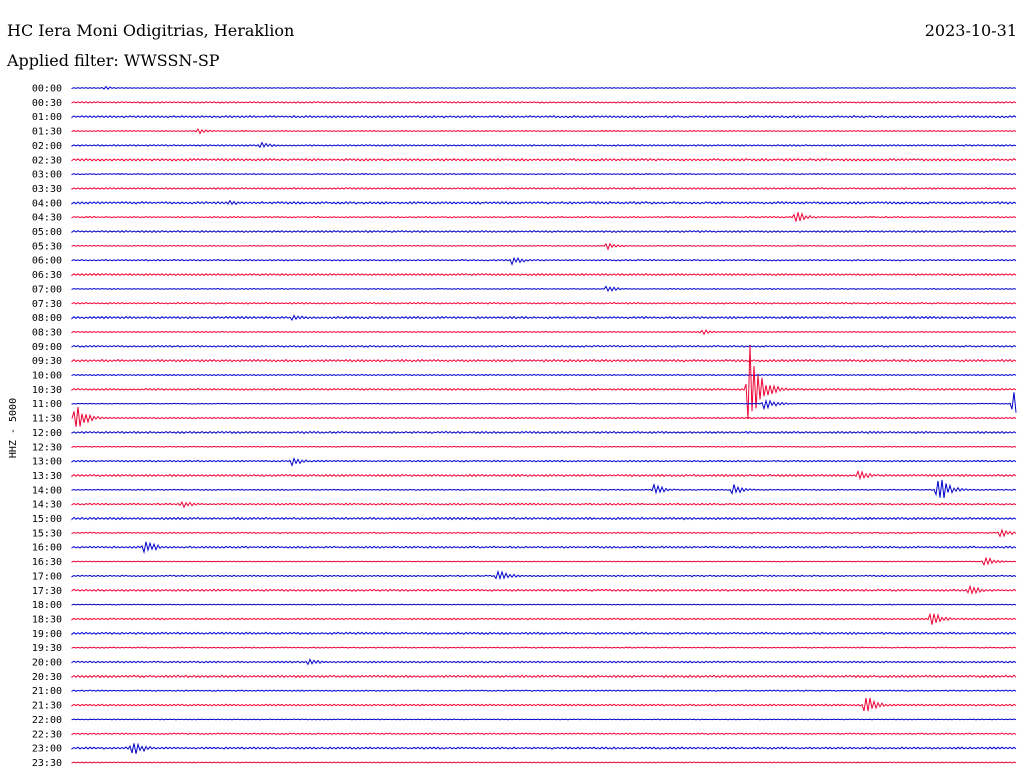  I want to click on row-time-label: 12:30, so click(47, 447).